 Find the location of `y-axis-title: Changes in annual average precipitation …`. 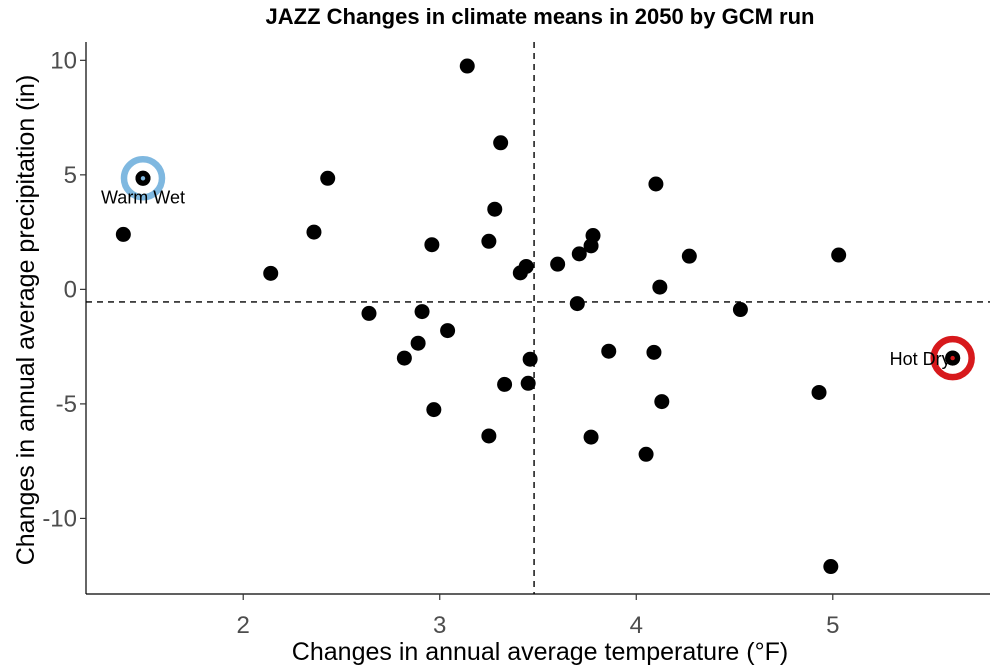

y-axis-title: Changes in annual average precipitation … is located at coordinates (26, 320).